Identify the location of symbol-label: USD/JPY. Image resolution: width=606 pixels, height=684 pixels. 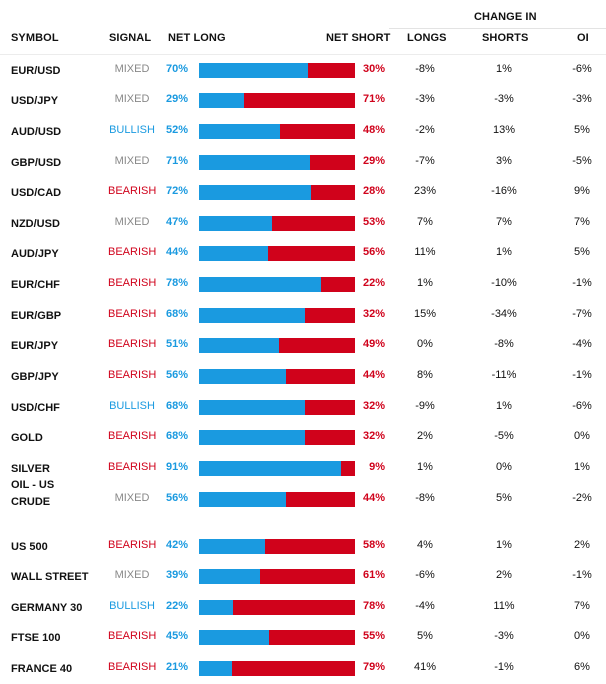
(35, 101).